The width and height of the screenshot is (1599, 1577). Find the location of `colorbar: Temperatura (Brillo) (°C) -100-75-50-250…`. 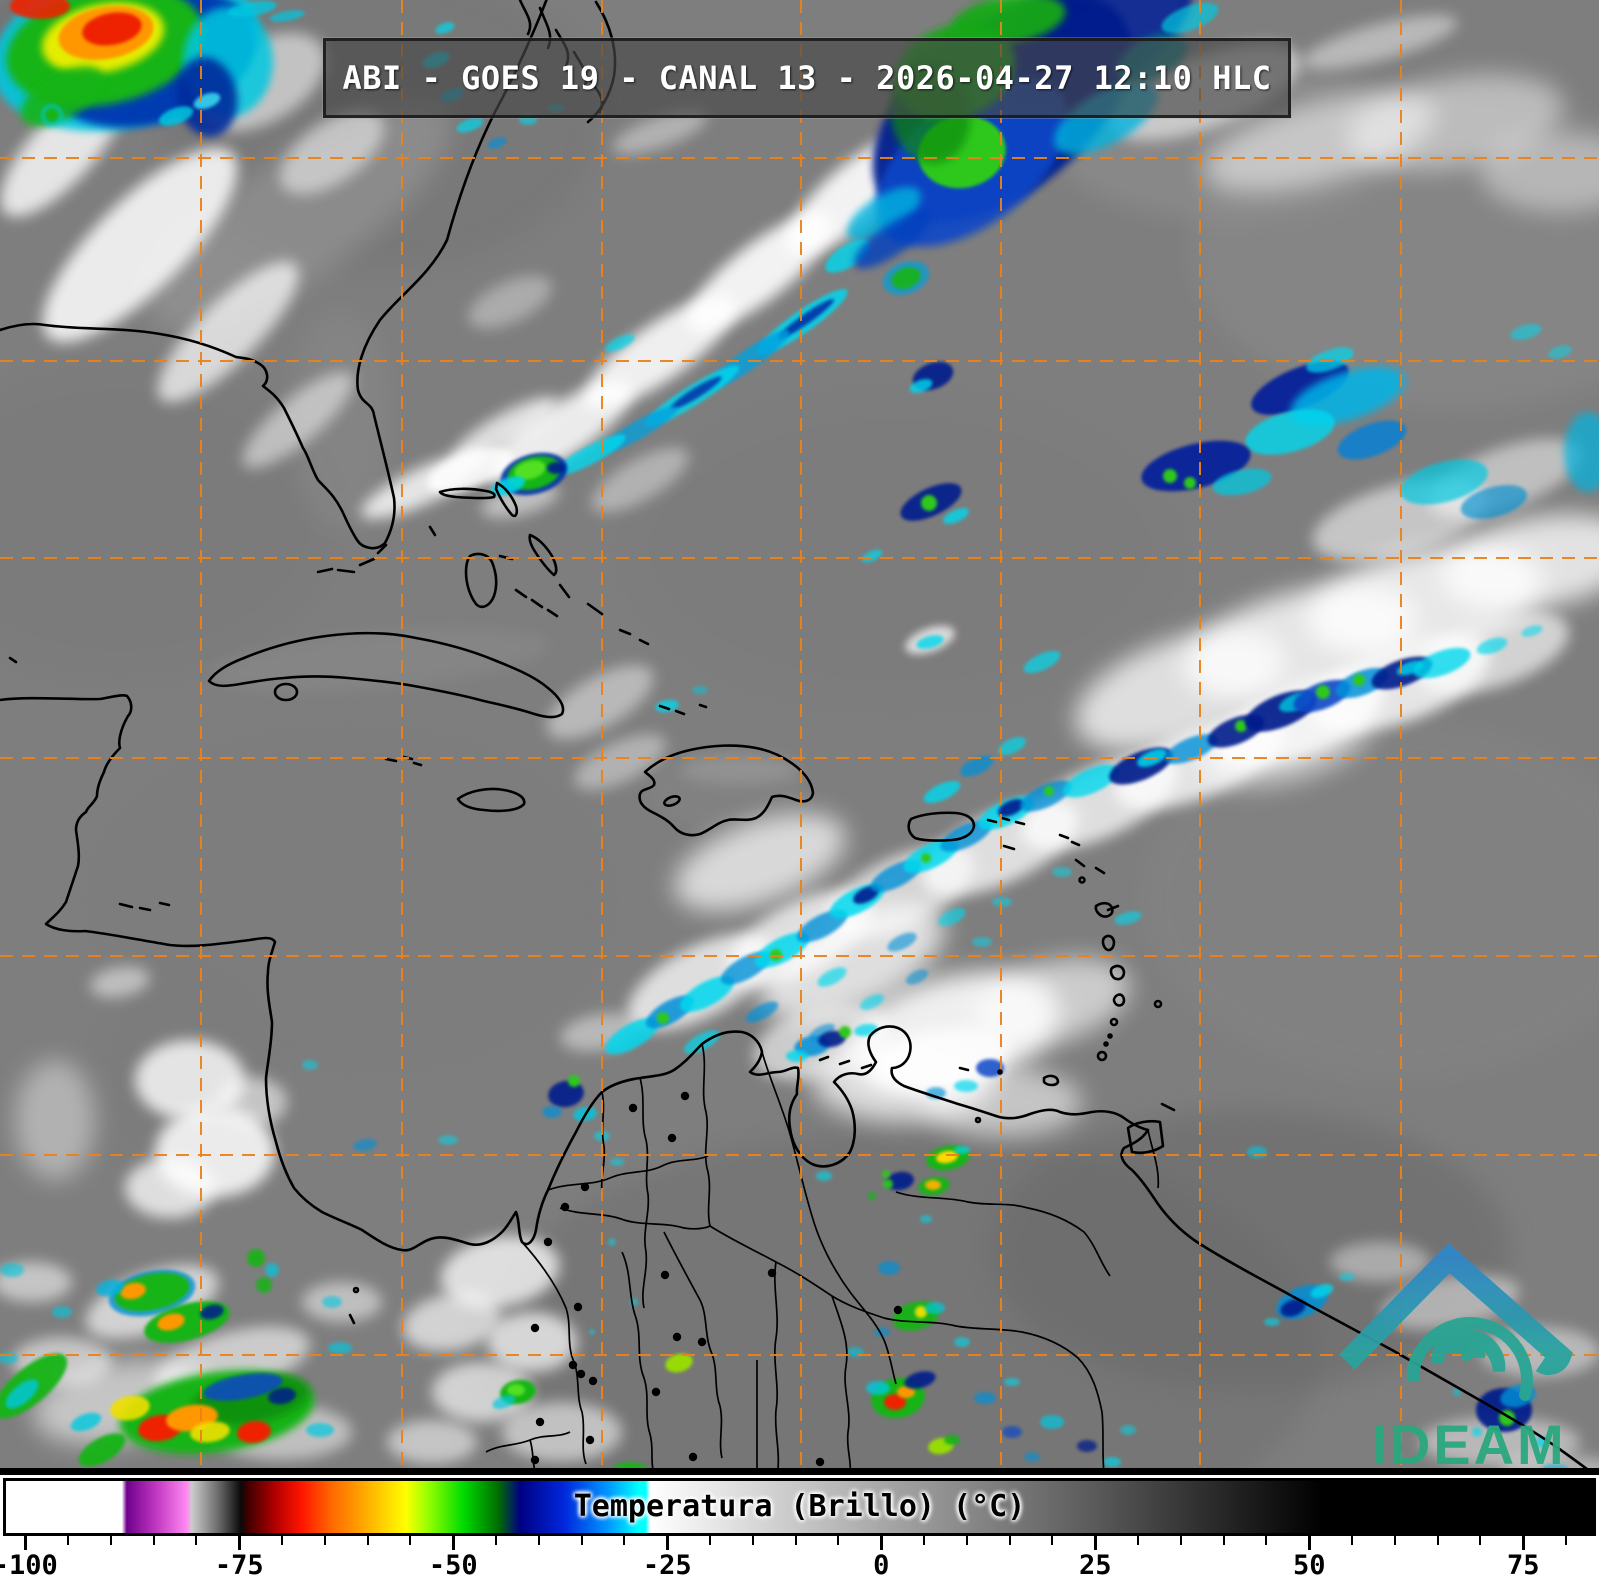

colorbar: Temperatura (Brillo) (°C) -100-75-50-250… is located at coordinates (799, 1526).